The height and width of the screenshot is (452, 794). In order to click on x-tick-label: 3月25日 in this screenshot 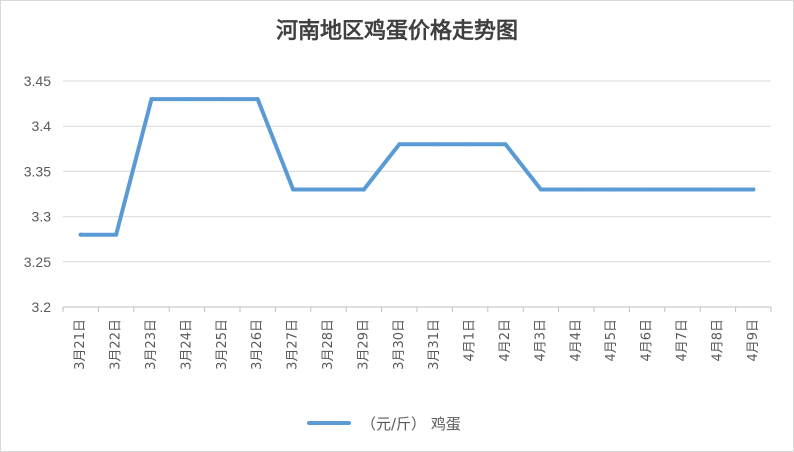, I will do `click(222, 344)`.